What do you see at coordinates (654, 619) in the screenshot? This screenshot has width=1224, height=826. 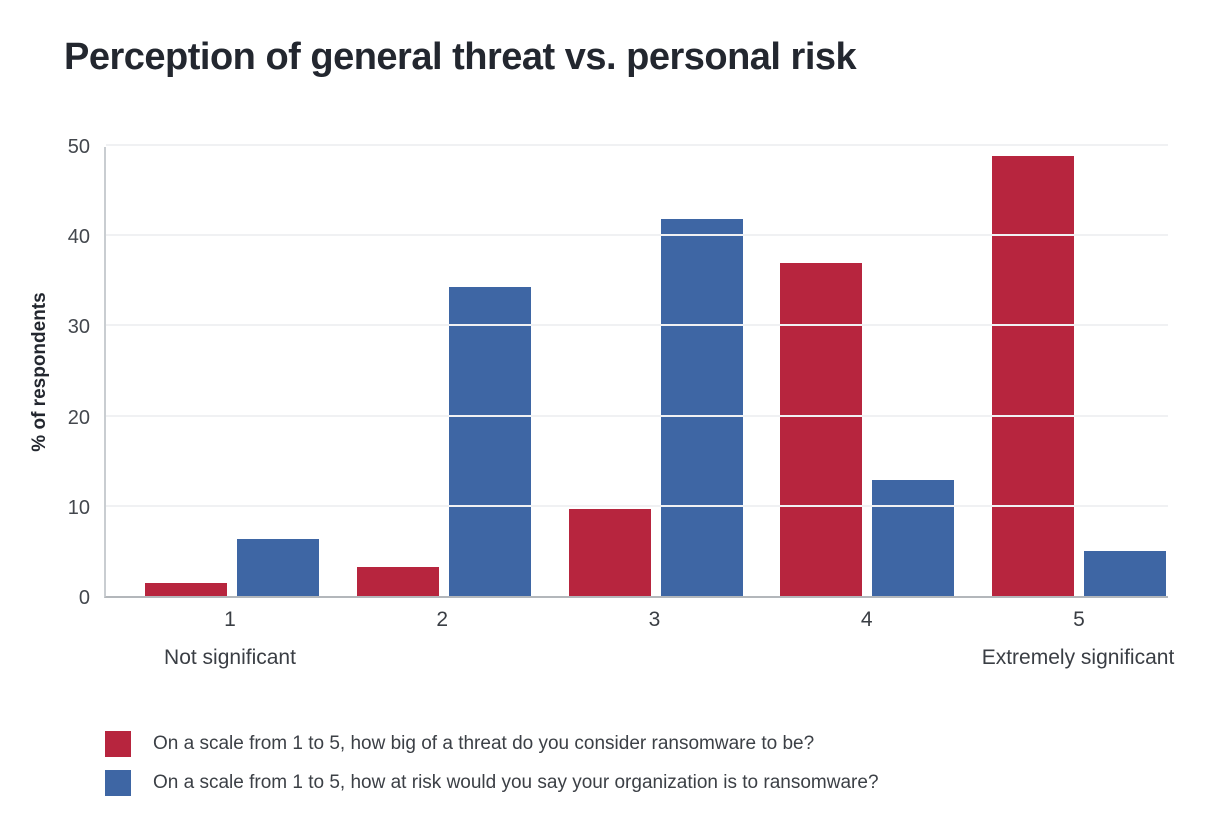 I see `x-tick-label-3: 3` at bounding box center [654, 619].